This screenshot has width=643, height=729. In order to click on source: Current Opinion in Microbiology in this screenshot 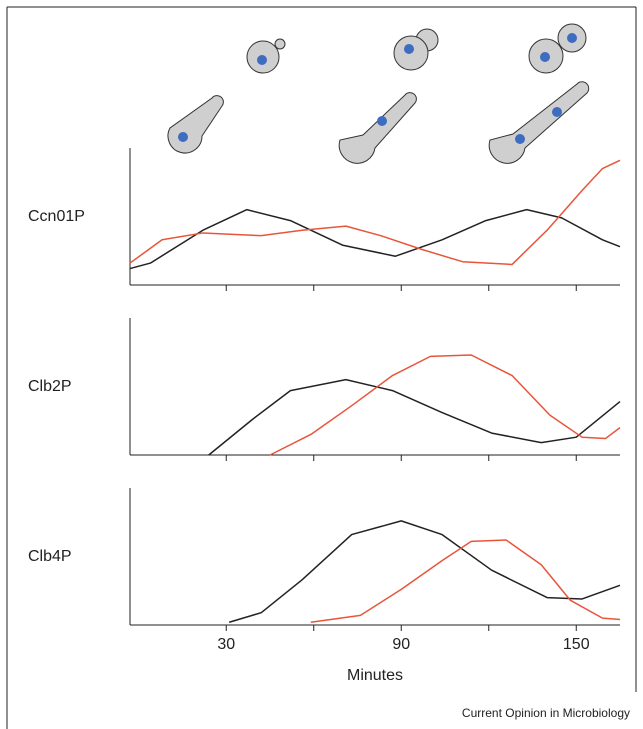, I will do `click(546, 713)`.